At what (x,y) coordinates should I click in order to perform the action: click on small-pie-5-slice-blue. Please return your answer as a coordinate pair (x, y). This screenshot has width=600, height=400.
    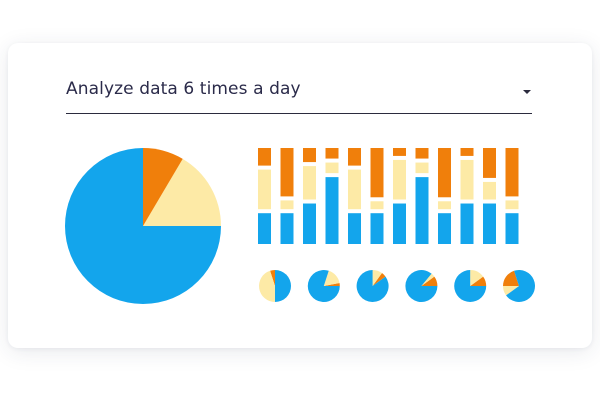
    Looking at the image, I should click on (470, 286).